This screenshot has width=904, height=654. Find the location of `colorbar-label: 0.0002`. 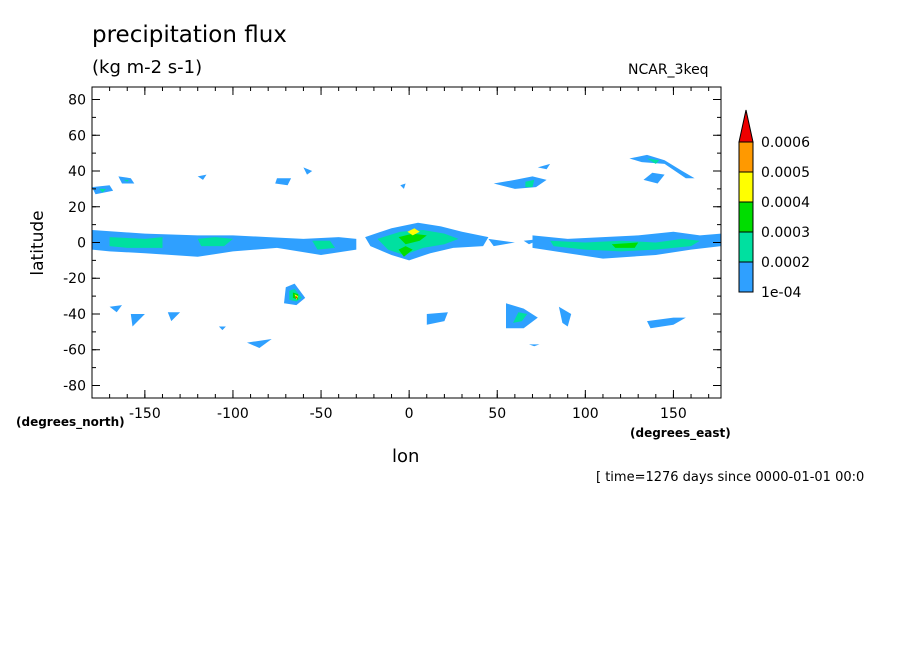

colorbar-label: 0.0002 is located at coordinates (785, 263).